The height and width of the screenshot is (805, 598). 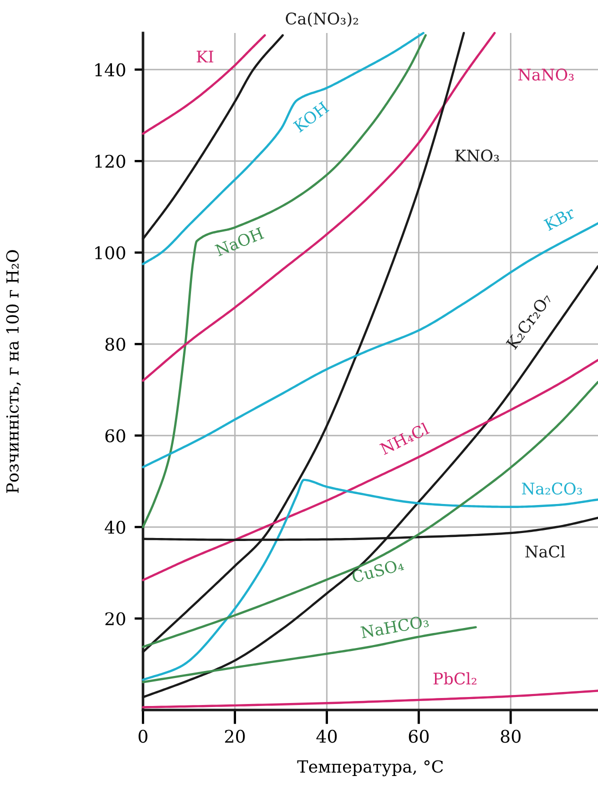 I want to click on x-tick-label: 60, so click(x=418, y=736).